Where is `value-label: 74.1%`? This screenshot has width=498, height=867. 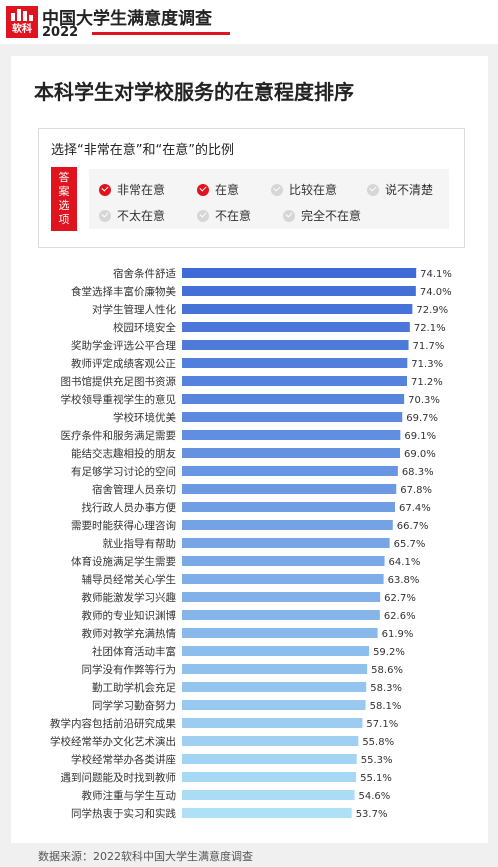
value-label: 74.1% is located at coordinates (436, 274).